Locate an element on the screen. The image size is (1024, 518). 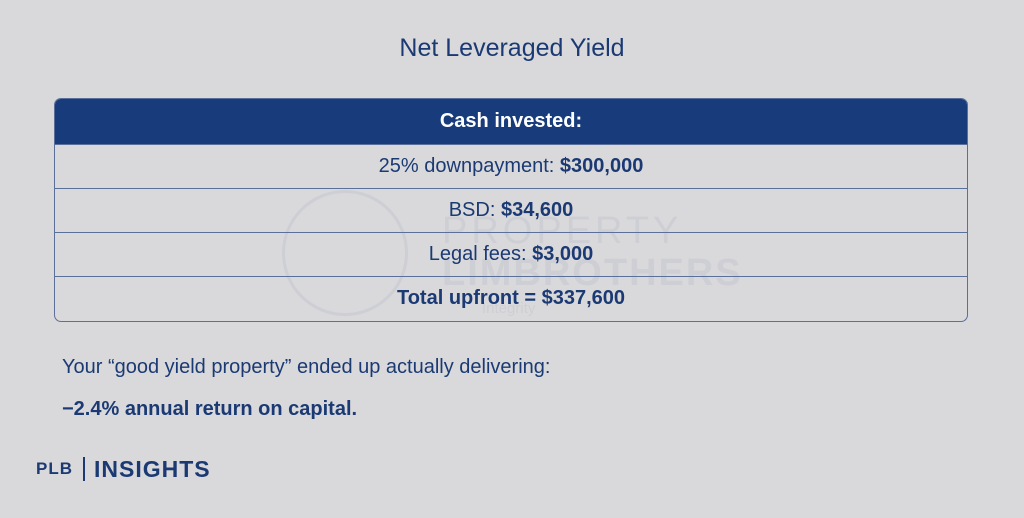
logo-brand: PLB is located at coordinates (54, 468).